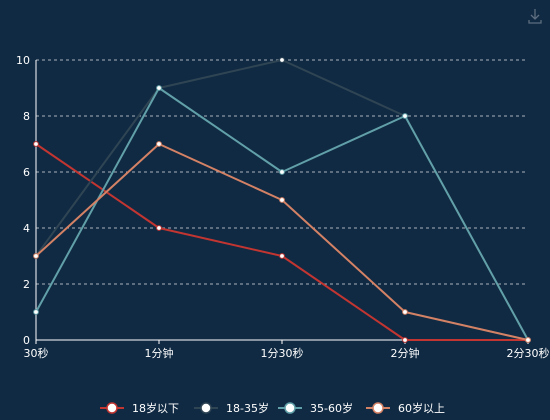  I want to click on y-tick-label: 10, so click(23, 60).